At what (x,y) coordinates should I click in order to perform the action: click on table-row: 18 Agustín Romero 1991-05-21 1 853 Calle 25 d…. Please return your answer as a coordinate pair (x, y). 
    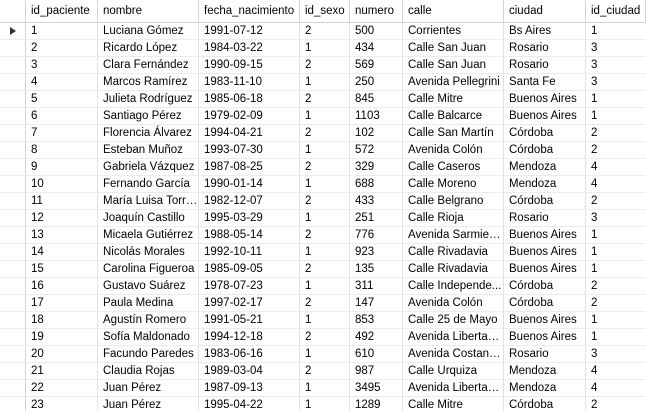
    Looking at the image, I should click on (323, 320).